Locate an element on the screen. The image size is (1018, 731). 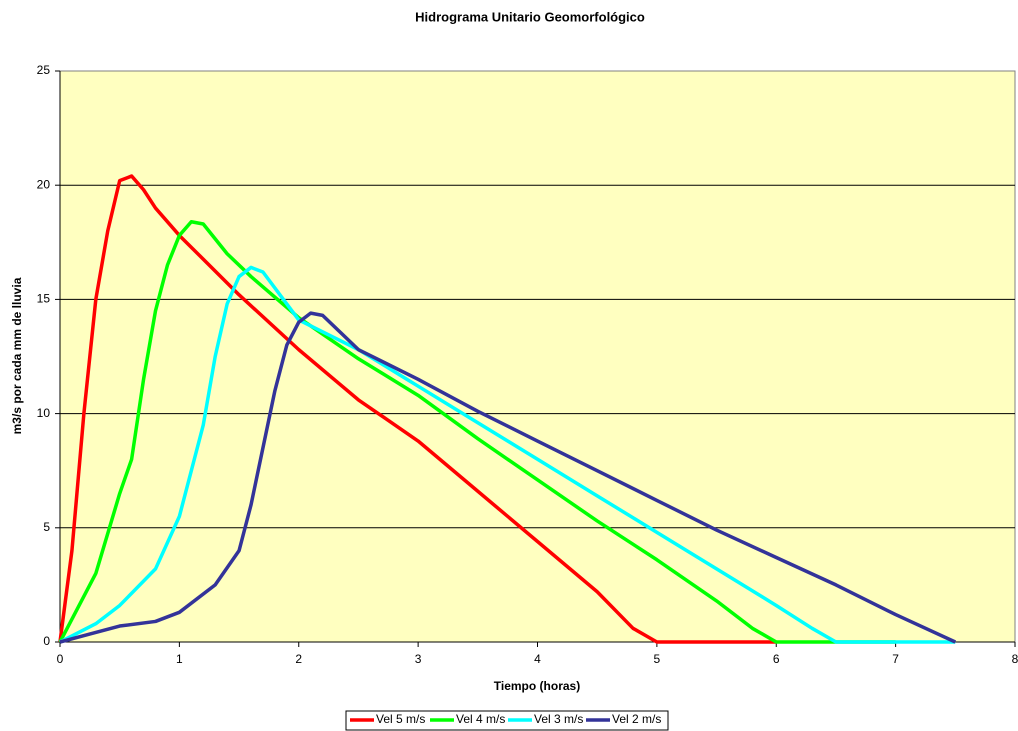
y-tick-label: 20 is located at coordinates (44, 184).